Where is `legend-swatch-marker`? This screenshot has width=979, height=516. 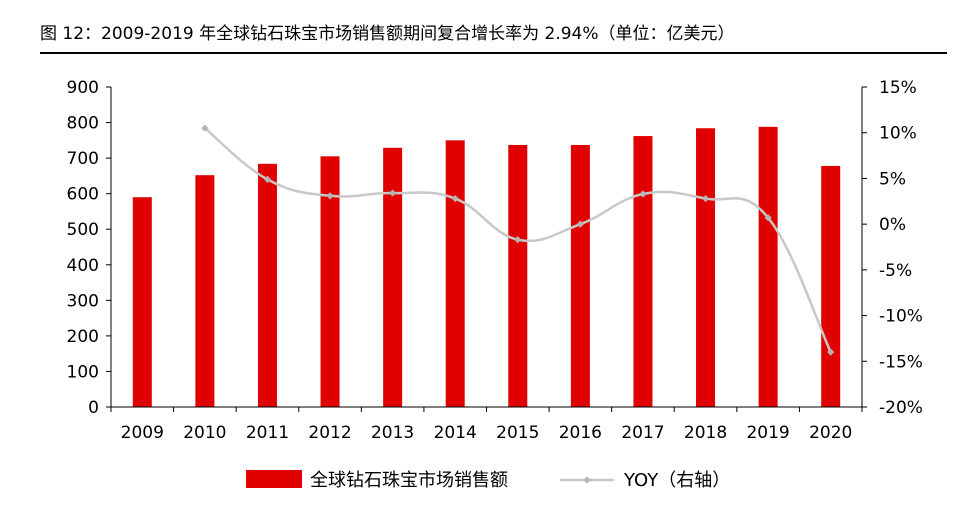 legend-swatch-marker is located at coordinates (587, 480).